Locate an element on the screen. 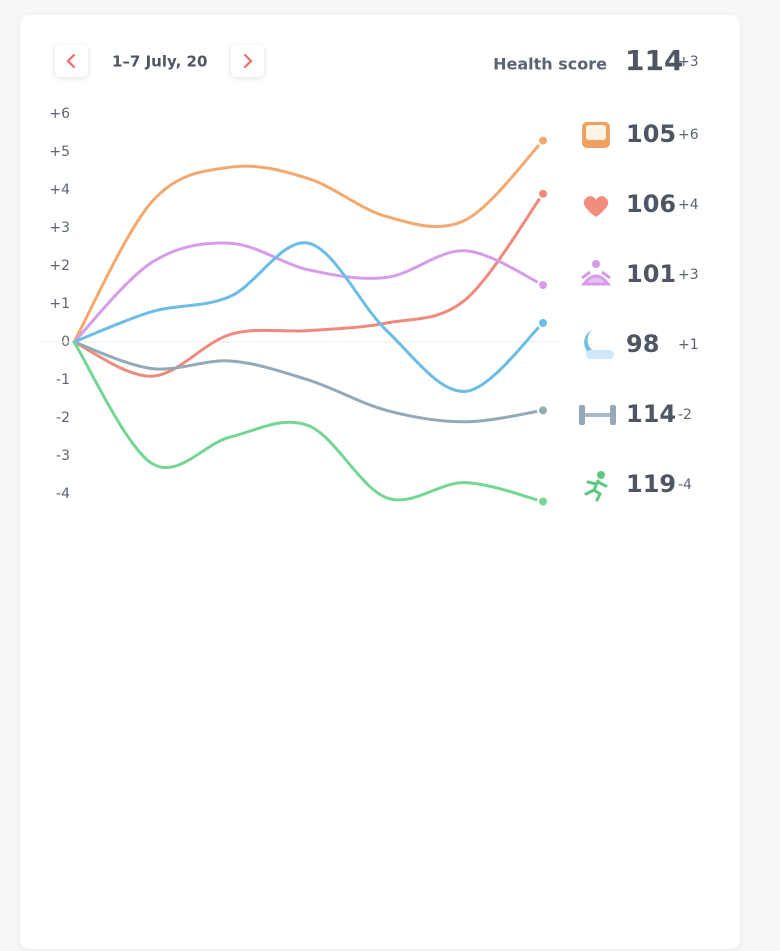  y-tick-label: -2 is located at coordinates (63, 418).